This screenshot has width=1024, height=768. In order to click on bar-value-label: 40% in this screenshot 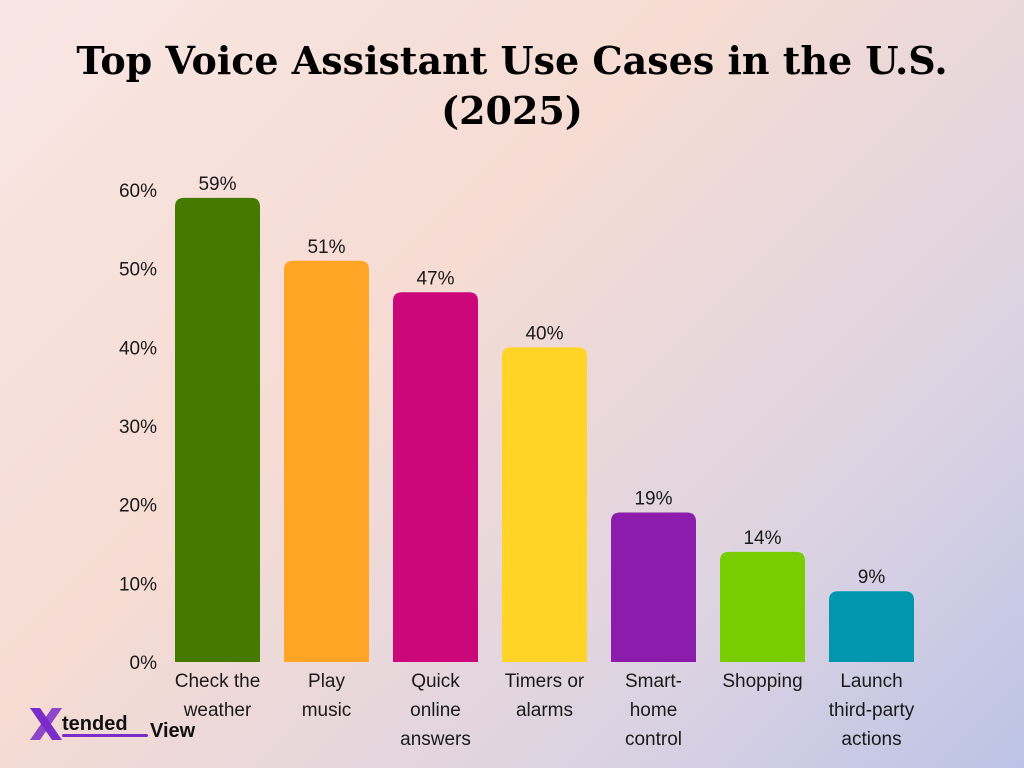, I will do `click(544, 333)`.